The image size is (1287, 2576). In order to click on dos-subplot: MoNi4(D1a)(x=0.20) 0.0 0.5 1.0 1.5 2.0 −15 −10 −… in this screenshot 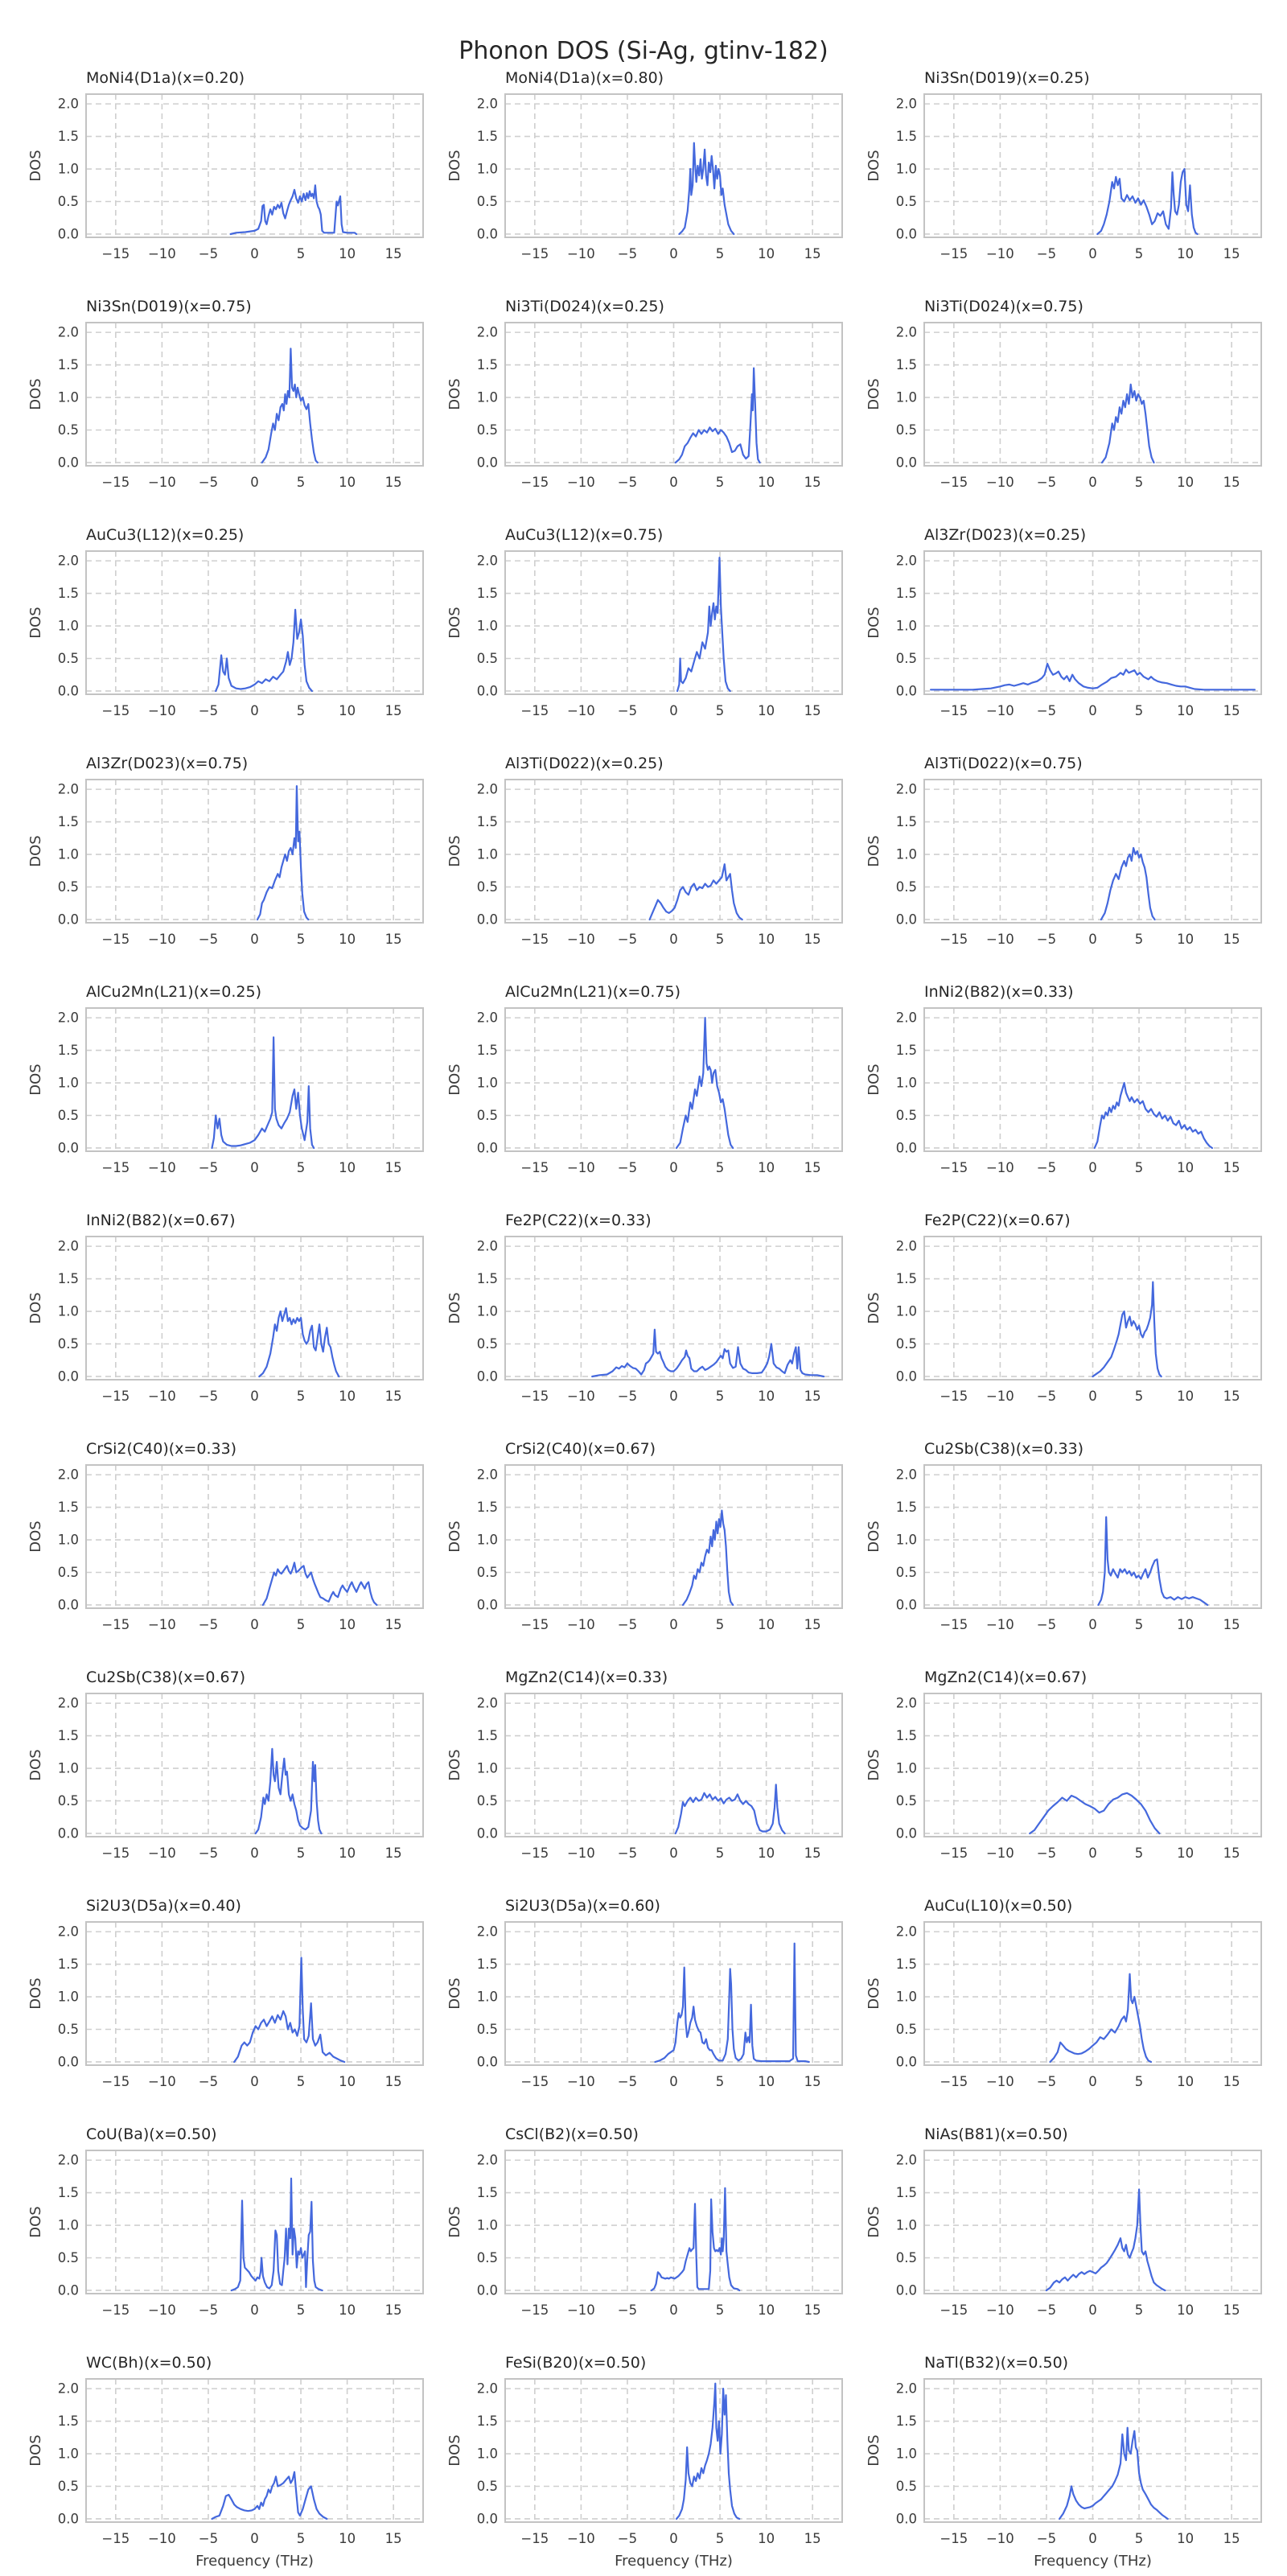, I will do `click(225, 165)`.